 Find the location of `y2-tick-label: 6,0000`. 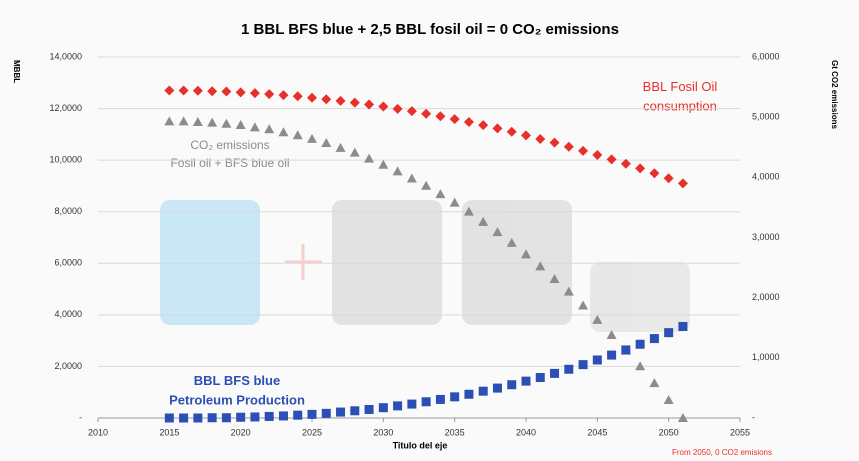

y2-tick-label: 6,0000 is located at coordinates (766, 56).